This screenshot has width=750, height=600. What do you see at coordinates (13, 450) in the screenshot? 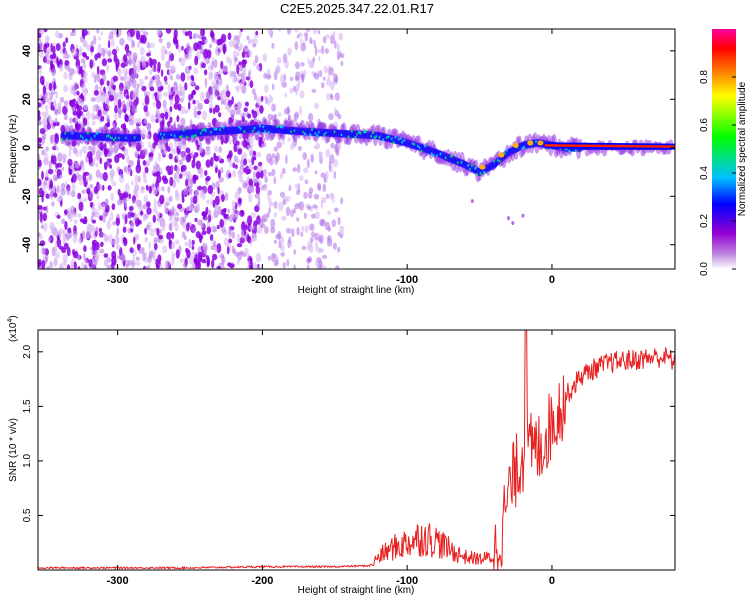
I see `snr-y-axis-label: SNR (10 * v/v)` at bounding box center [13, 450].